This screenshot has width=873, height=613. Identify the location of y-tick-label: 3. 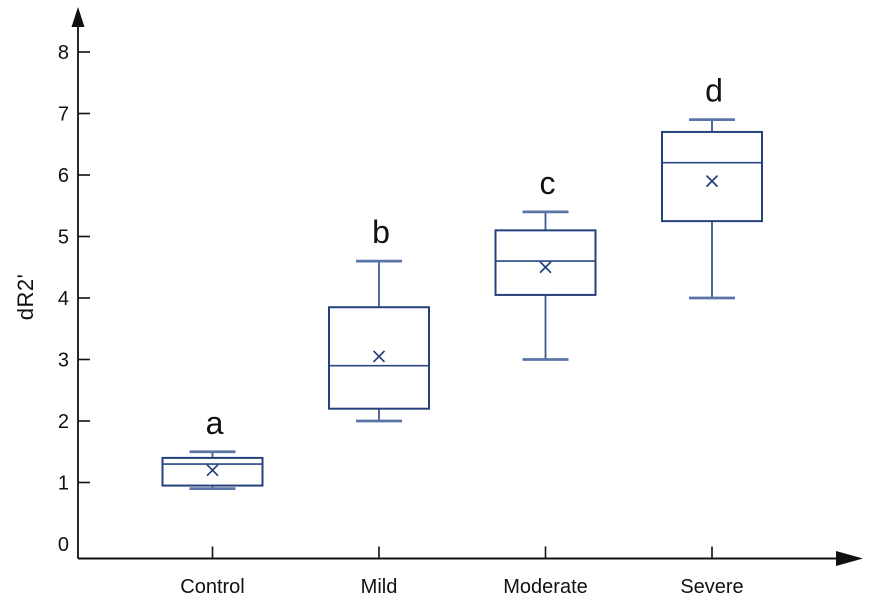
(63, 361).